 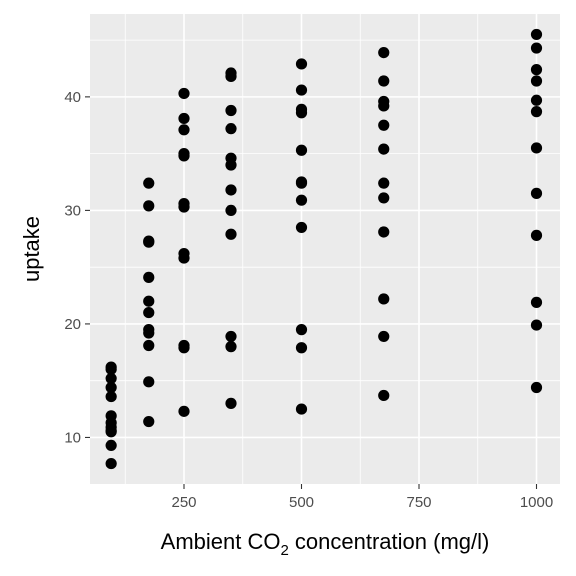 What do you see at coordinates (325, 544) in the screenshot?
I see `x-axis-title: Ambient CO2 concentration (mg/l)` at bounding box center [325, 544].